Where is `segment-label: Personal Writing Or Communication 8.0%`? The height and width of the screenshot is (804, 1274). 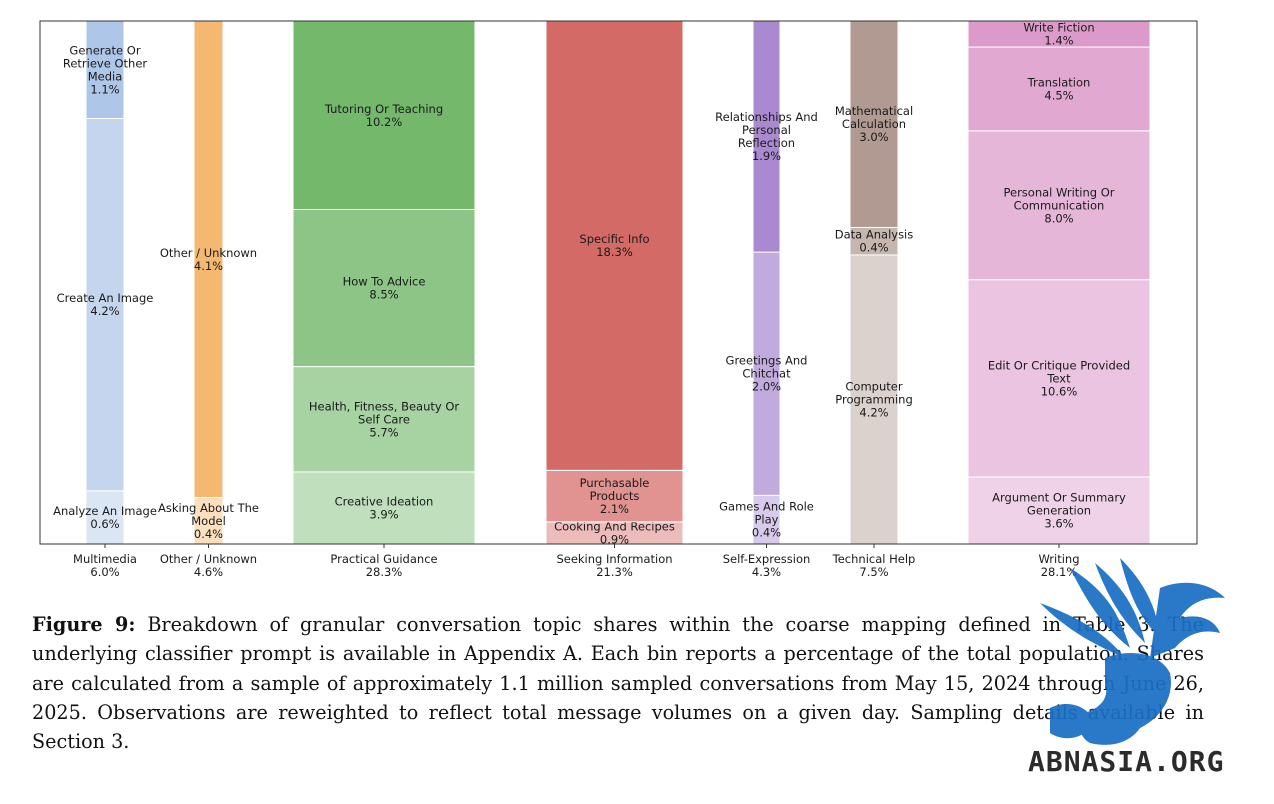 segment-label: Personal Writing Or Communication 8.0% is located at coordinates (1058, 205).